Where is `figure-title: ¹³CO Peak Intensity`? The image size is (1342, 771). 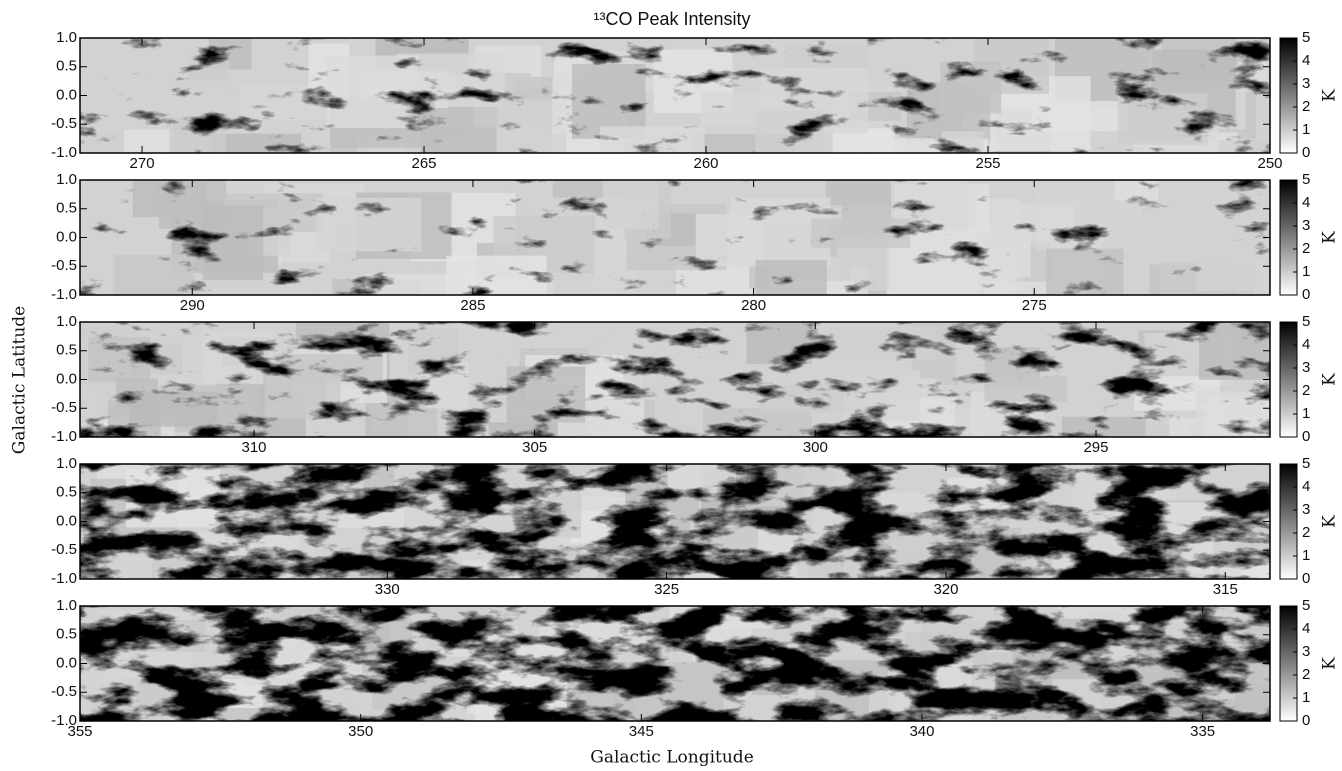
figure-title: ¹³CO Peak Intensity is located at coordinates (671, 19).